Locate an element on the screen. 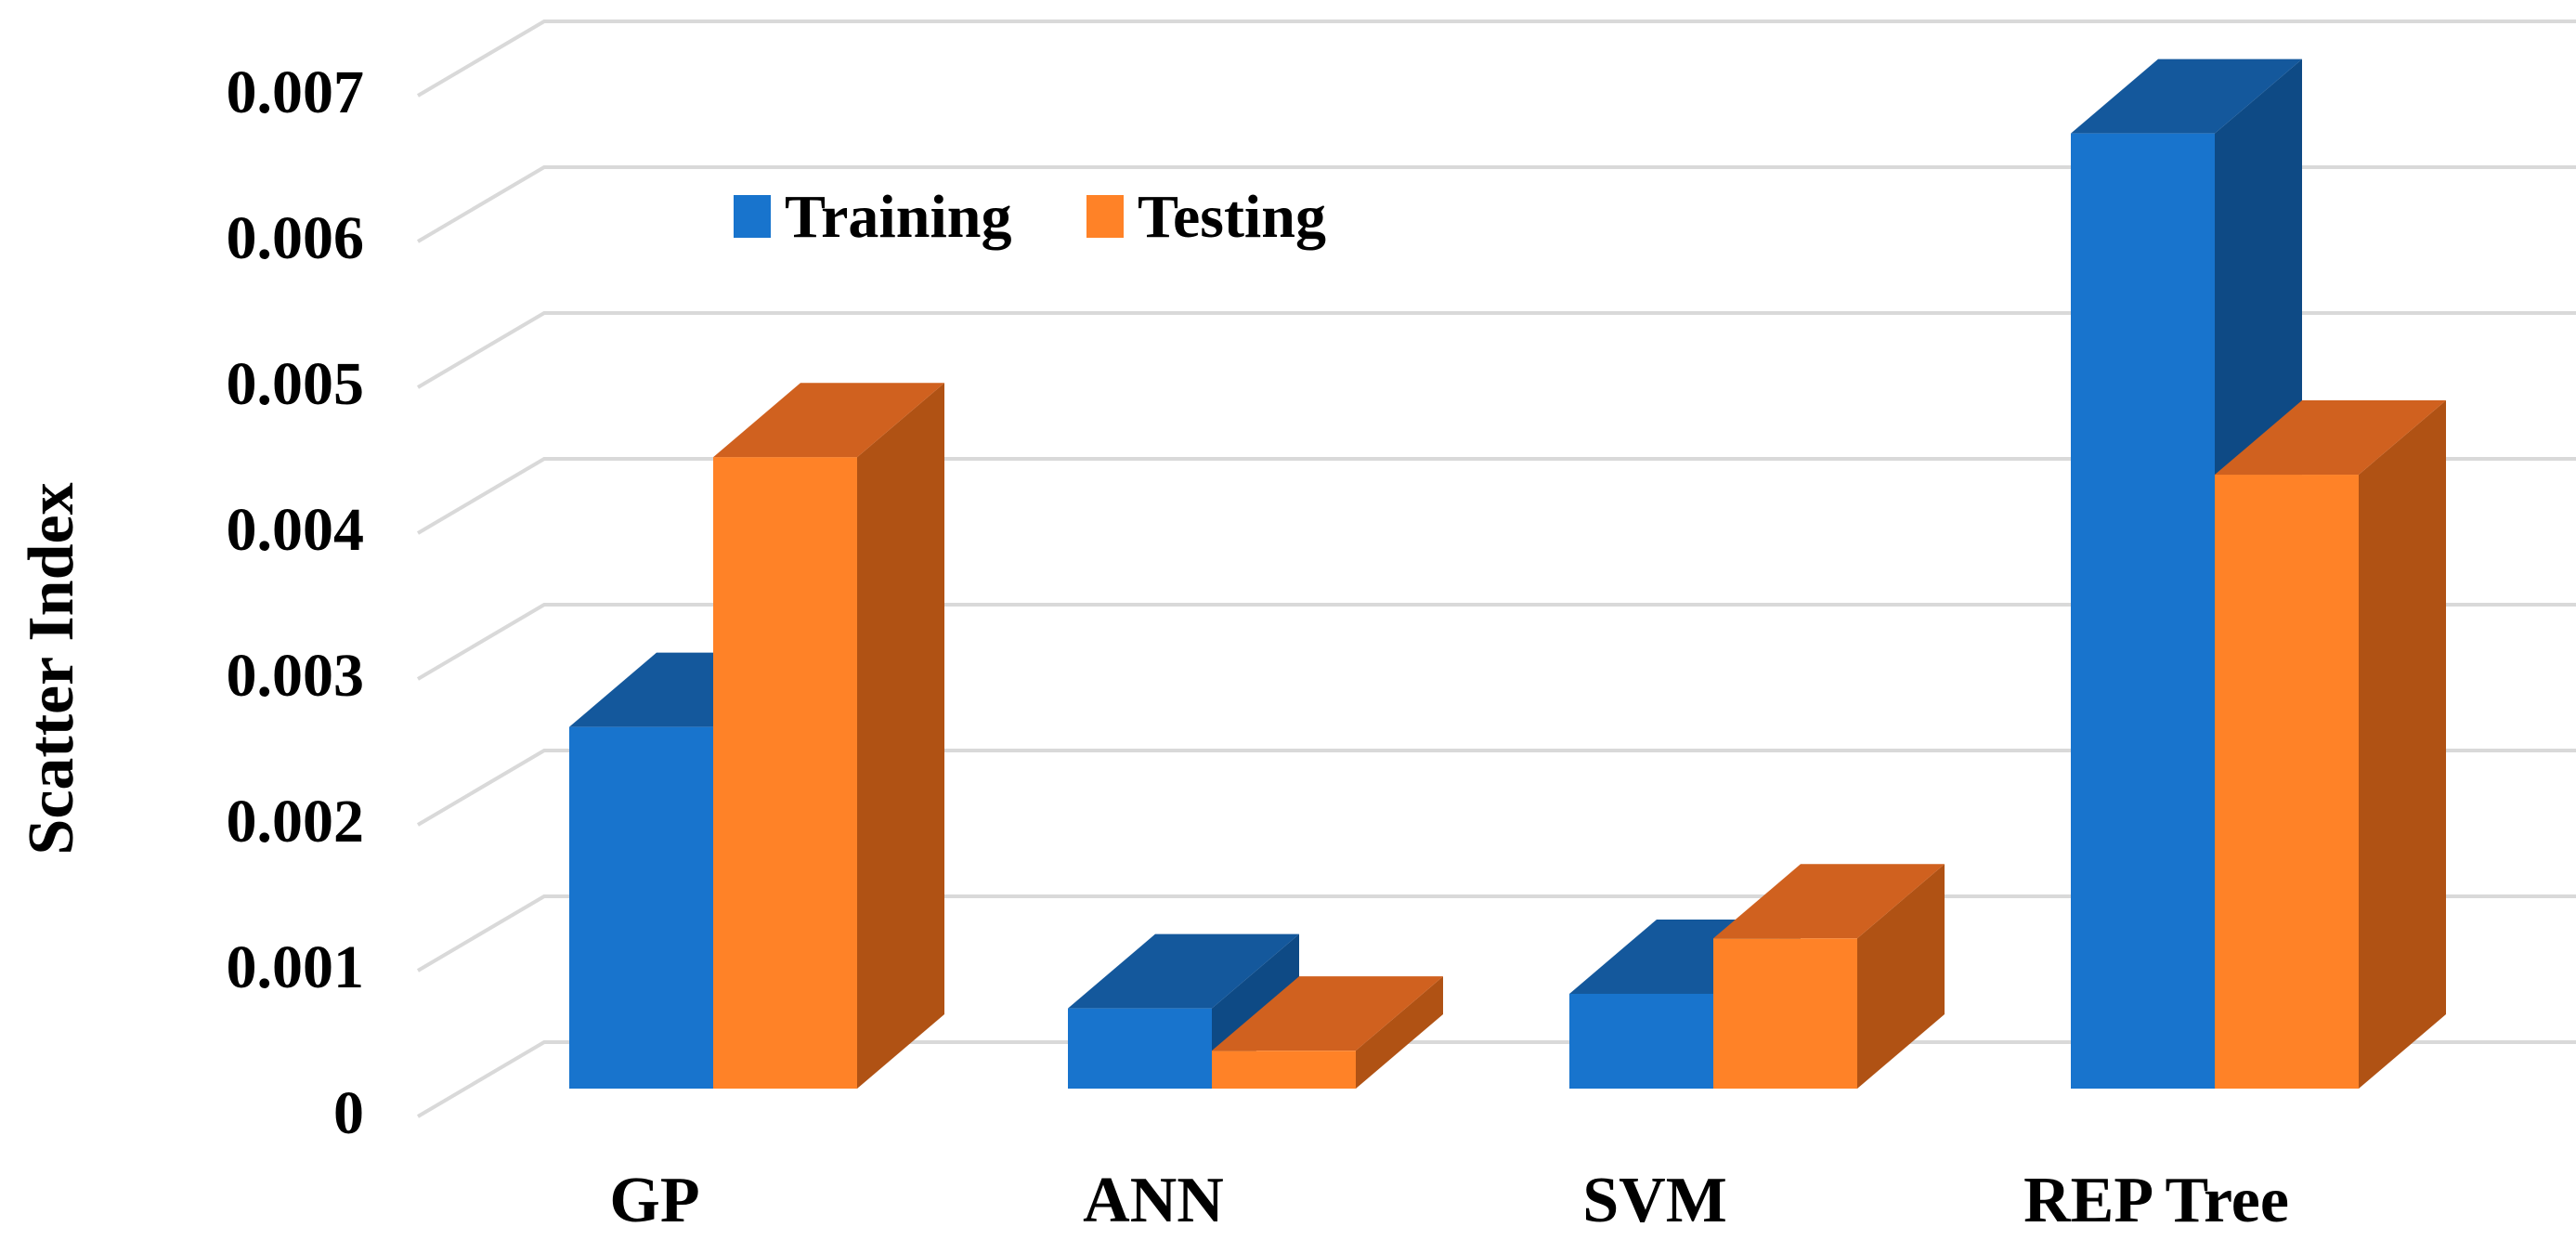  bar-testing-svm is located at coordinates (1829, 976).